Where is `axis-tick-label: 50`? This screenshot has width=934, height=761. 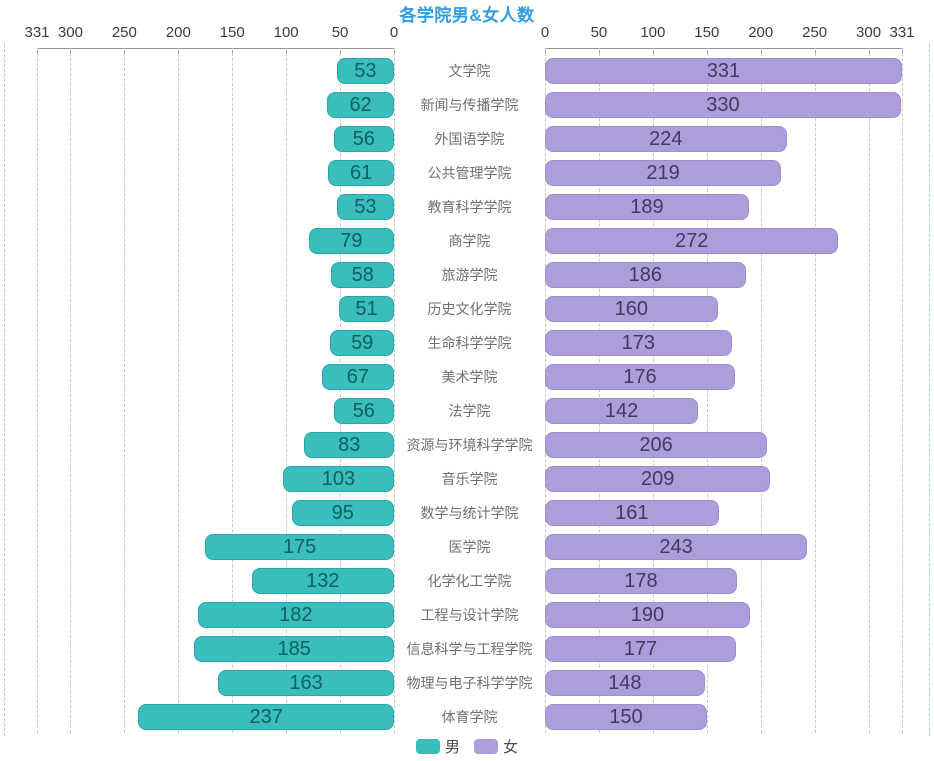
axis-tick-label: 50 is located at coordinates (599, 32).